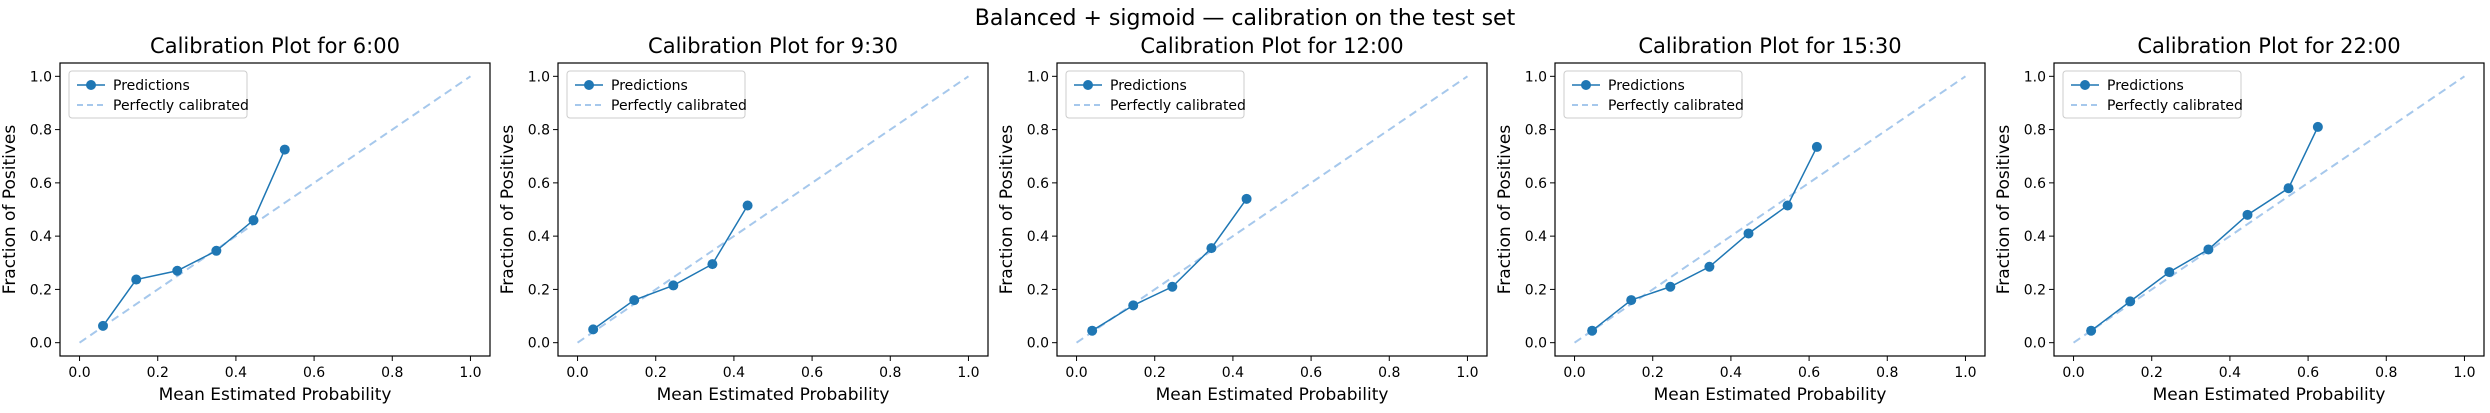 This screenshot has height=413, width=2490. Describe the element at coordinates (1271, 46) in the screenshot. I see `plot-title: Calibration Plot for 12:00` at that location.